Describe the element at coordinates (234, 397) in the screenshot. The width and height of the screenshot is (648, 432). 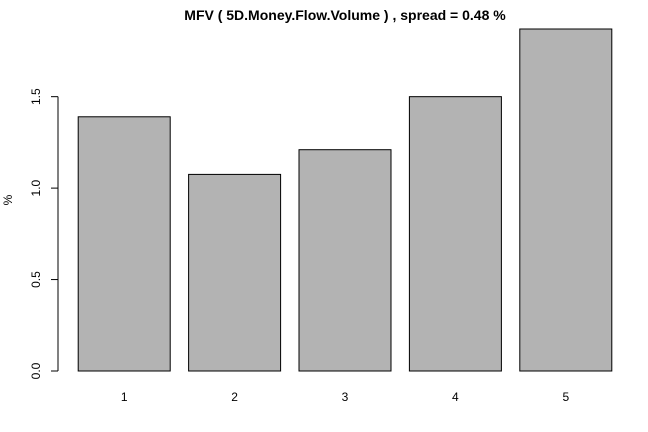
I see `x-tick-label: 2` at that location.